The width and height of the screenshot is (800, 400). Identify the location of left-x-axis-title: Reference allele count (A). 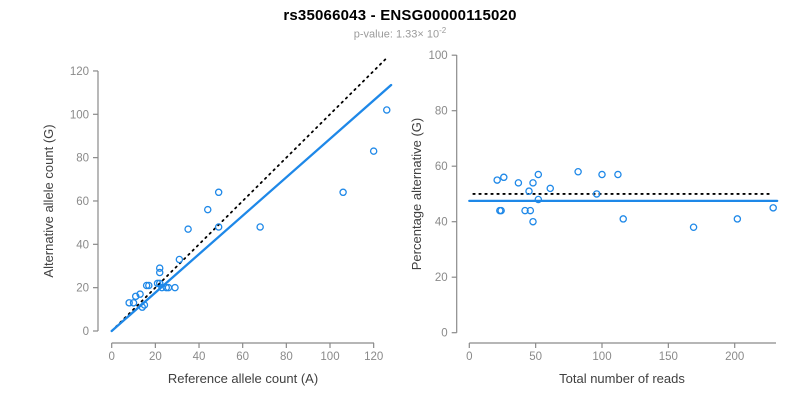
(243, 378).